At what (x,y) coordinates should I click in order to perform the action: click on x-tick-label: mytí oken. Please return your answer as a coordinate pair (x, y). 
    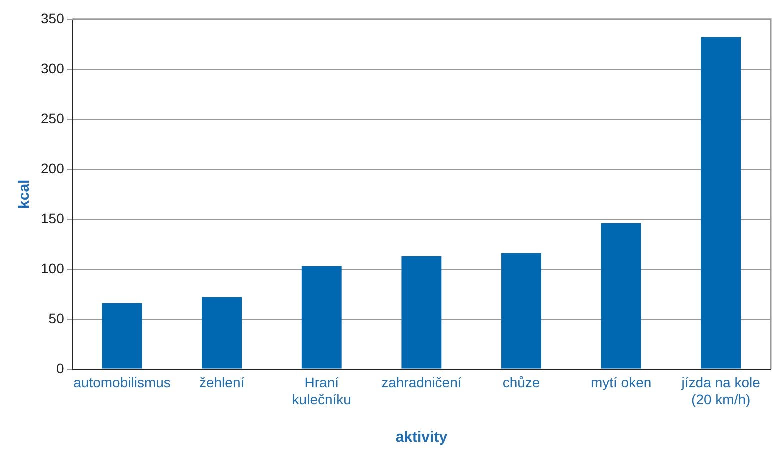
    Looking at the image, I should click on (621, 382).